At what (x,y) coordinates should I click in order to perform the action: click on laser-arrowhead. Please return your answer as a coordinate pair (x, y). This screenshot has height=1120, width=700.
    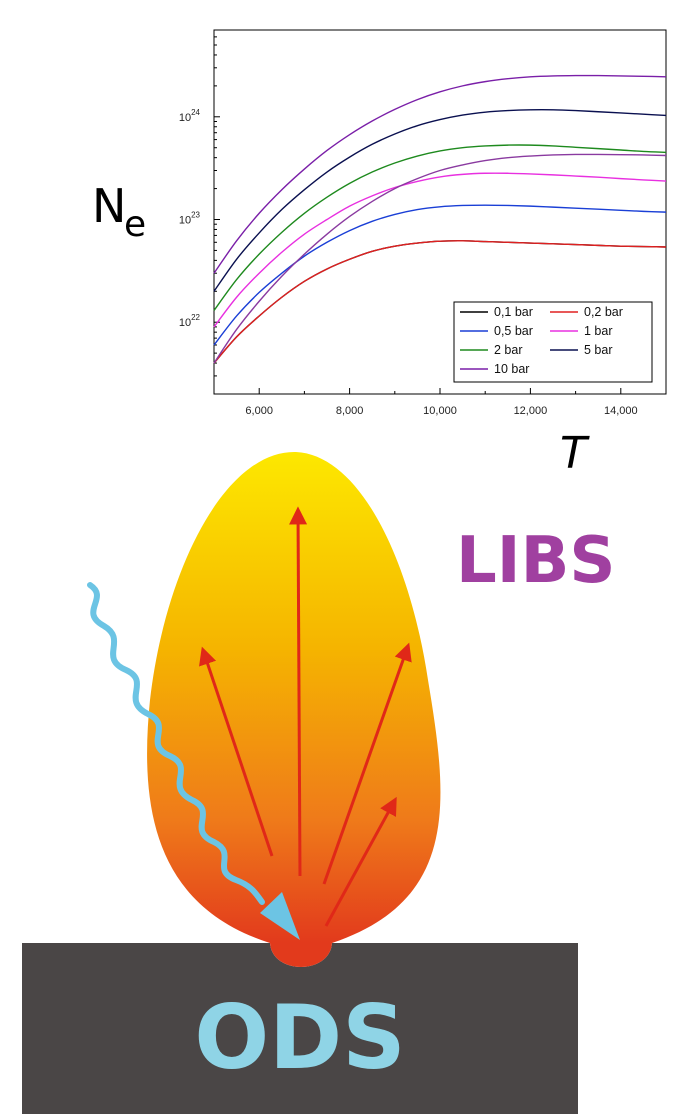
    Looking at the image, I should click on (280, 916).